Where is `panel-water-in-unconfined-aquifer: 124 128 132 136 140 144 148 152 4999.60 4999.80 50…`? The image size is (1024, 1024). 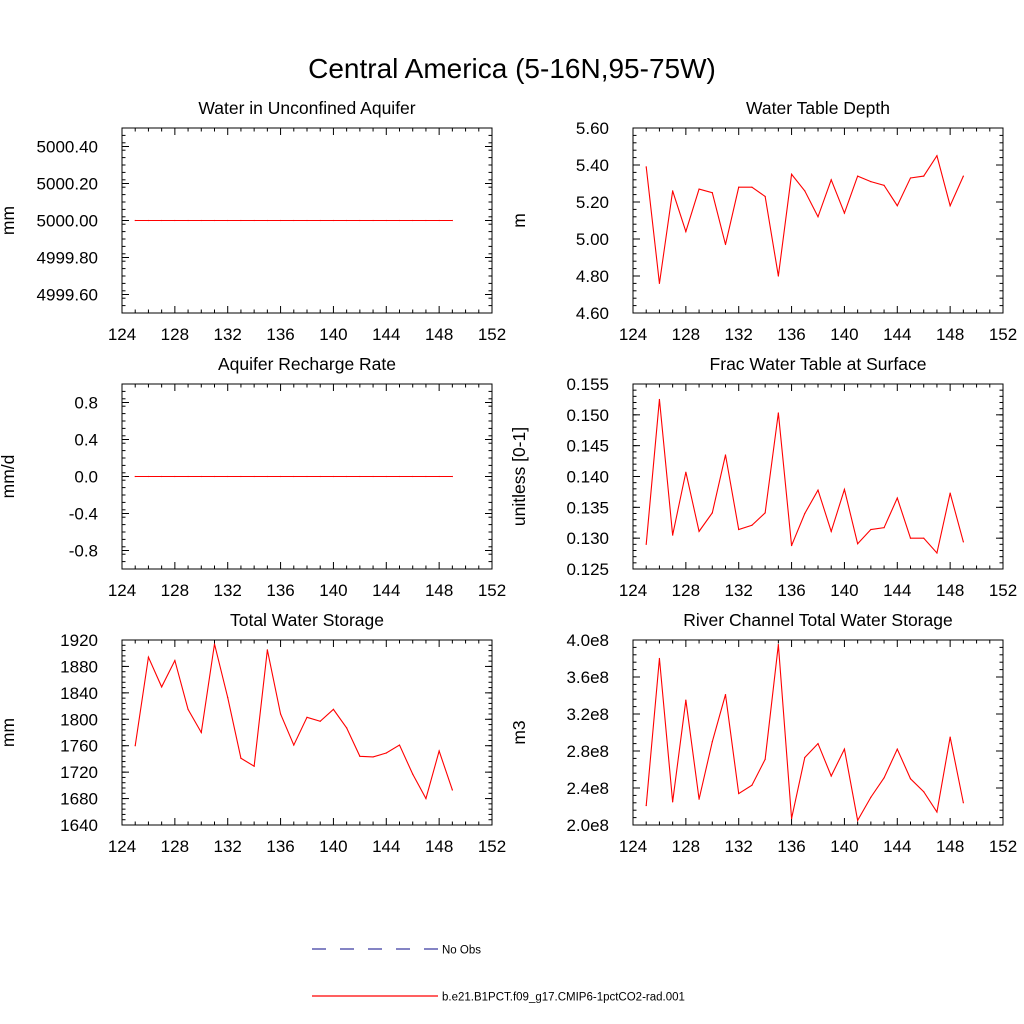
panel-water-in-unconfined-aquifer: 124 128 132 136 140 144 148 152 4999.60 4999.80 50… is located at coordinates (253, 221).